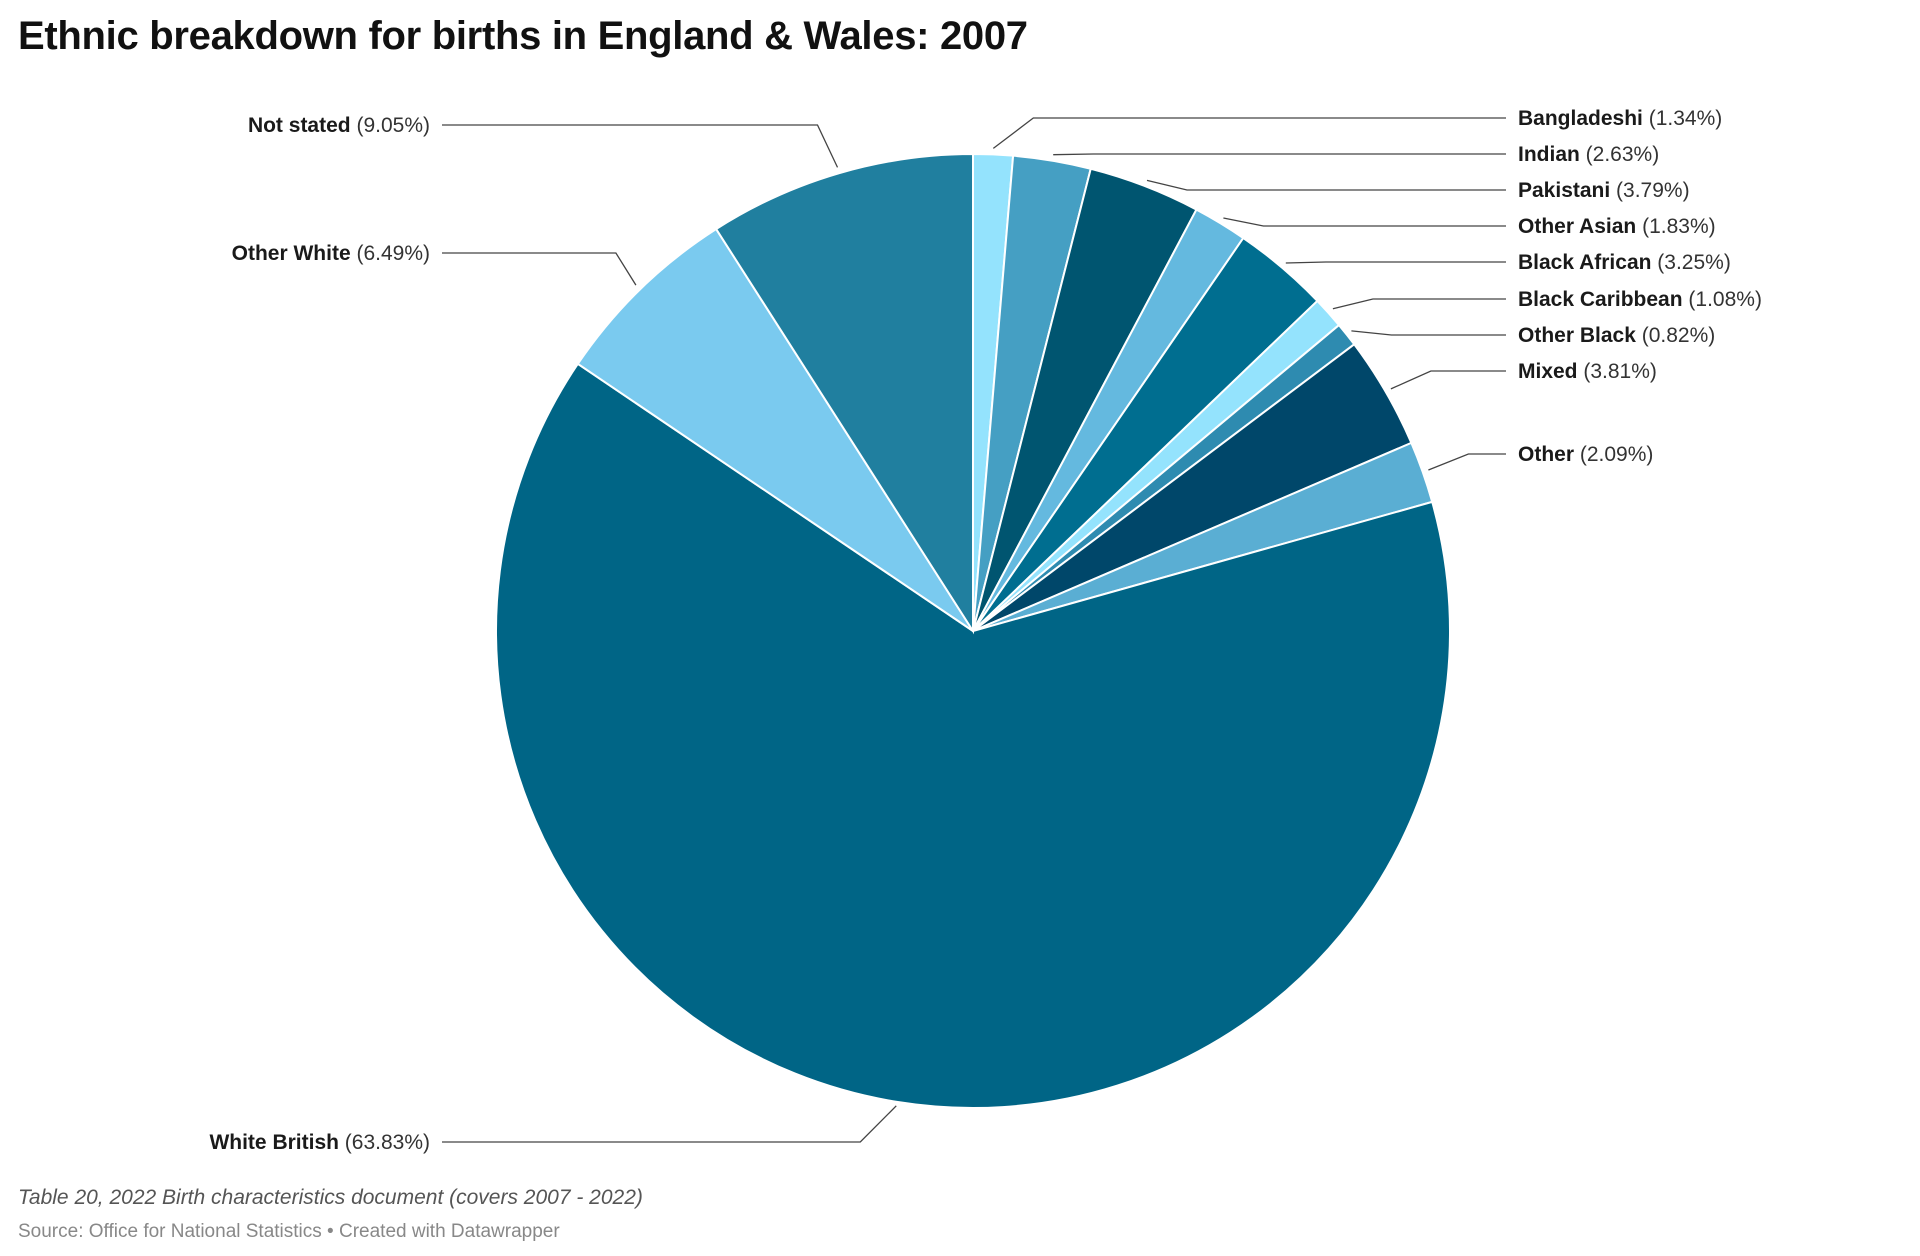 The height and width of the screenshot is (1256, 1920). I want to click on leader-other-asian, so click(1364, 222).